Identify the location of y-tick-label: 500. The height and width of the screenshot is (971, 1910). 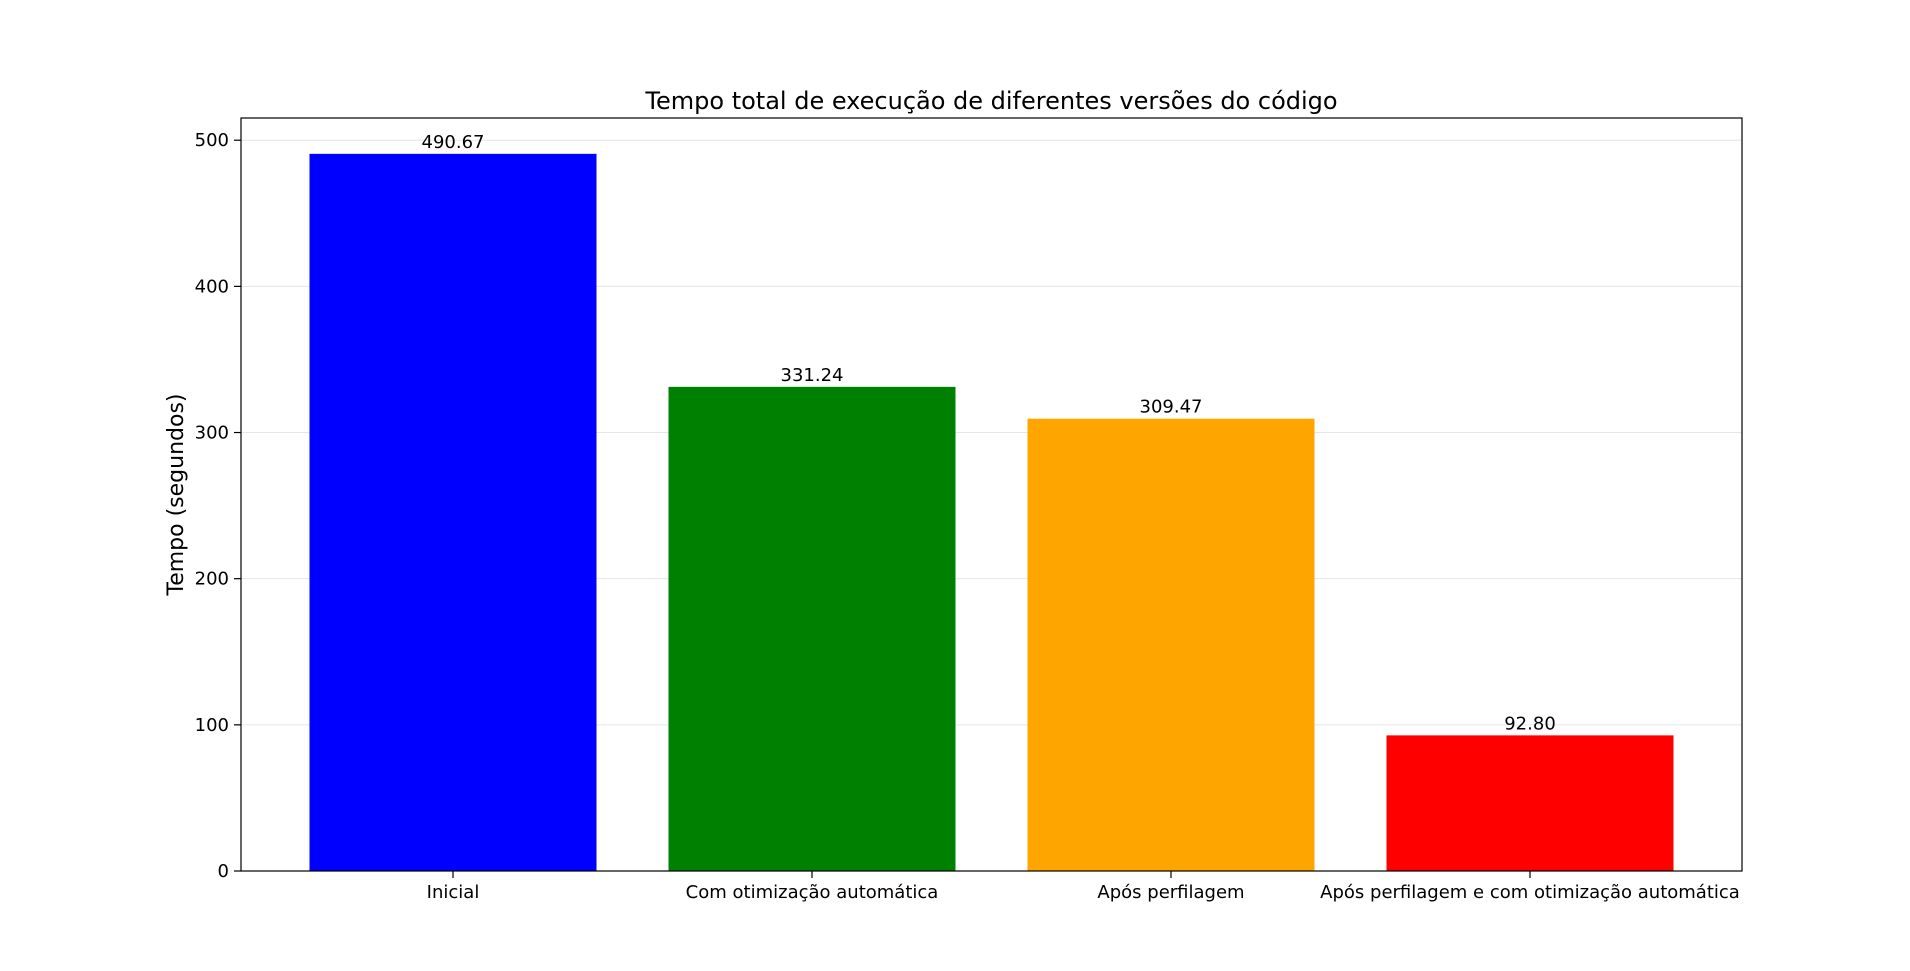
(212, 140).